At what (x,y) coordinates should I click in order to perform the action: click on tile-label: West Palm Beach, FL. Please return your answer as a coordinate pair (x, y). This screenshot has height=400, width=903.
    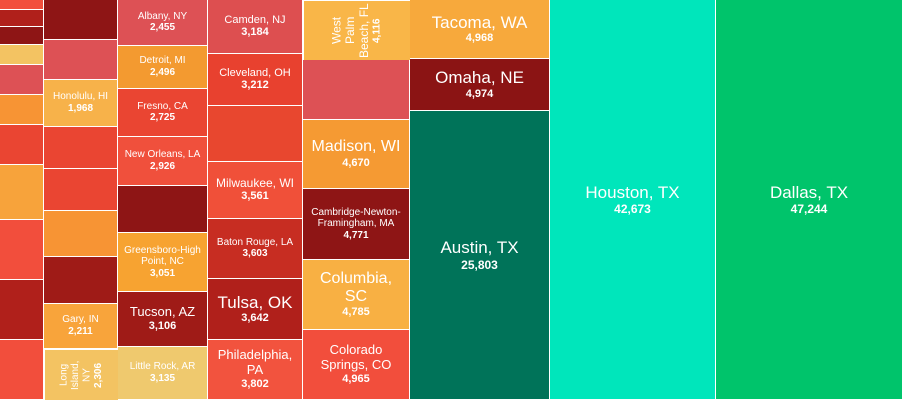
    Looking at the image, I should click on (350, 30).